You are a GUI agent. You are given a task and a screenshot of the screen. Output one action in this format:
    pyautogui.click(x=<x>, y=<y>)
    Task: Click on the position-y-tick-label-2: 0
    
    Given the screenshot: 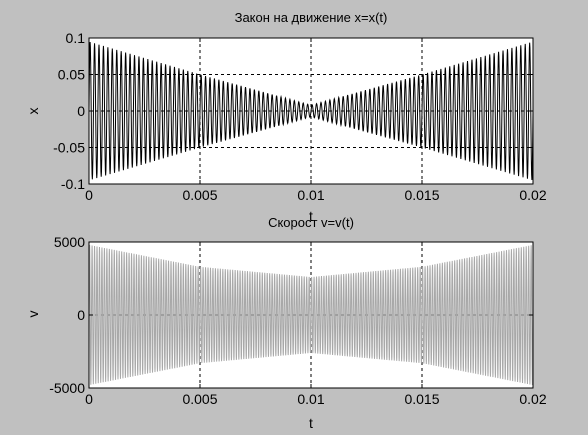 What is the action you would take?
    pyautogui.click(x=81, y=111)
    